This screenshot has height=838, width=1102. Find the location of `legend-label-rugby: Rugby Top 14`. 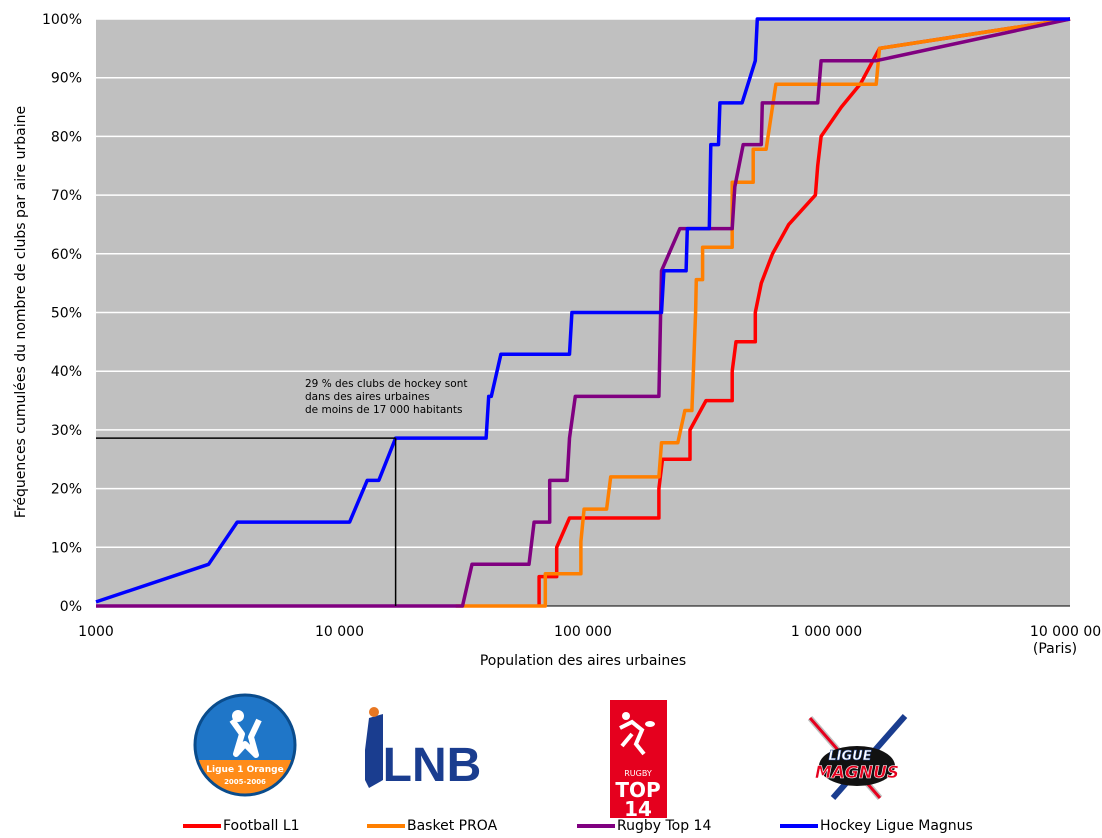

legend-label-rugby: Rugby Top 14 is located at coordinates (664, 826).